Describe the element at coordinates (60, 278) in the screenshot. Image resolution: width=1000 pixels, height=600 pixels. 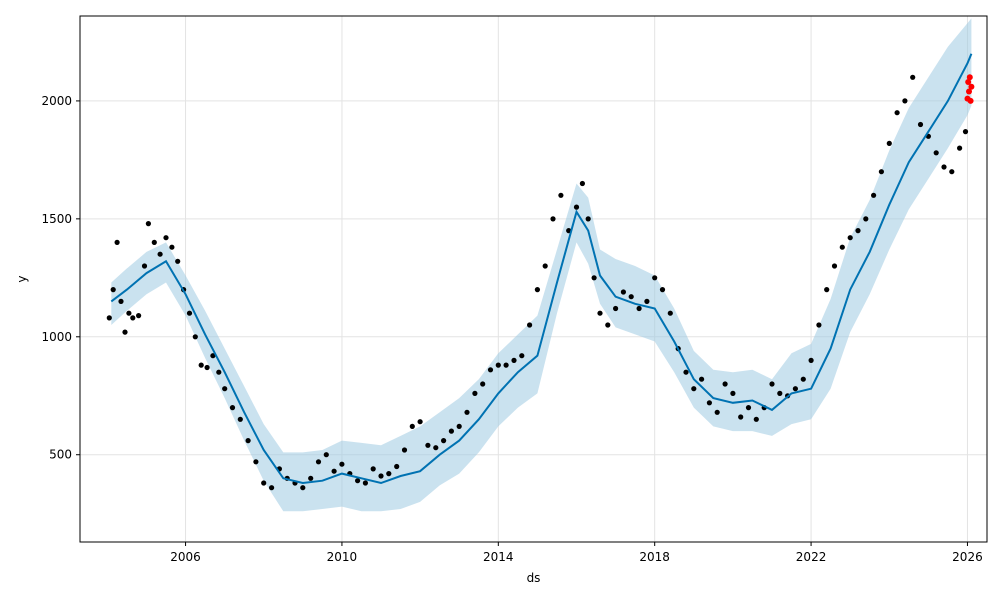
I see `y-axis-ticks: 500 1000 1500 2000` at that location.